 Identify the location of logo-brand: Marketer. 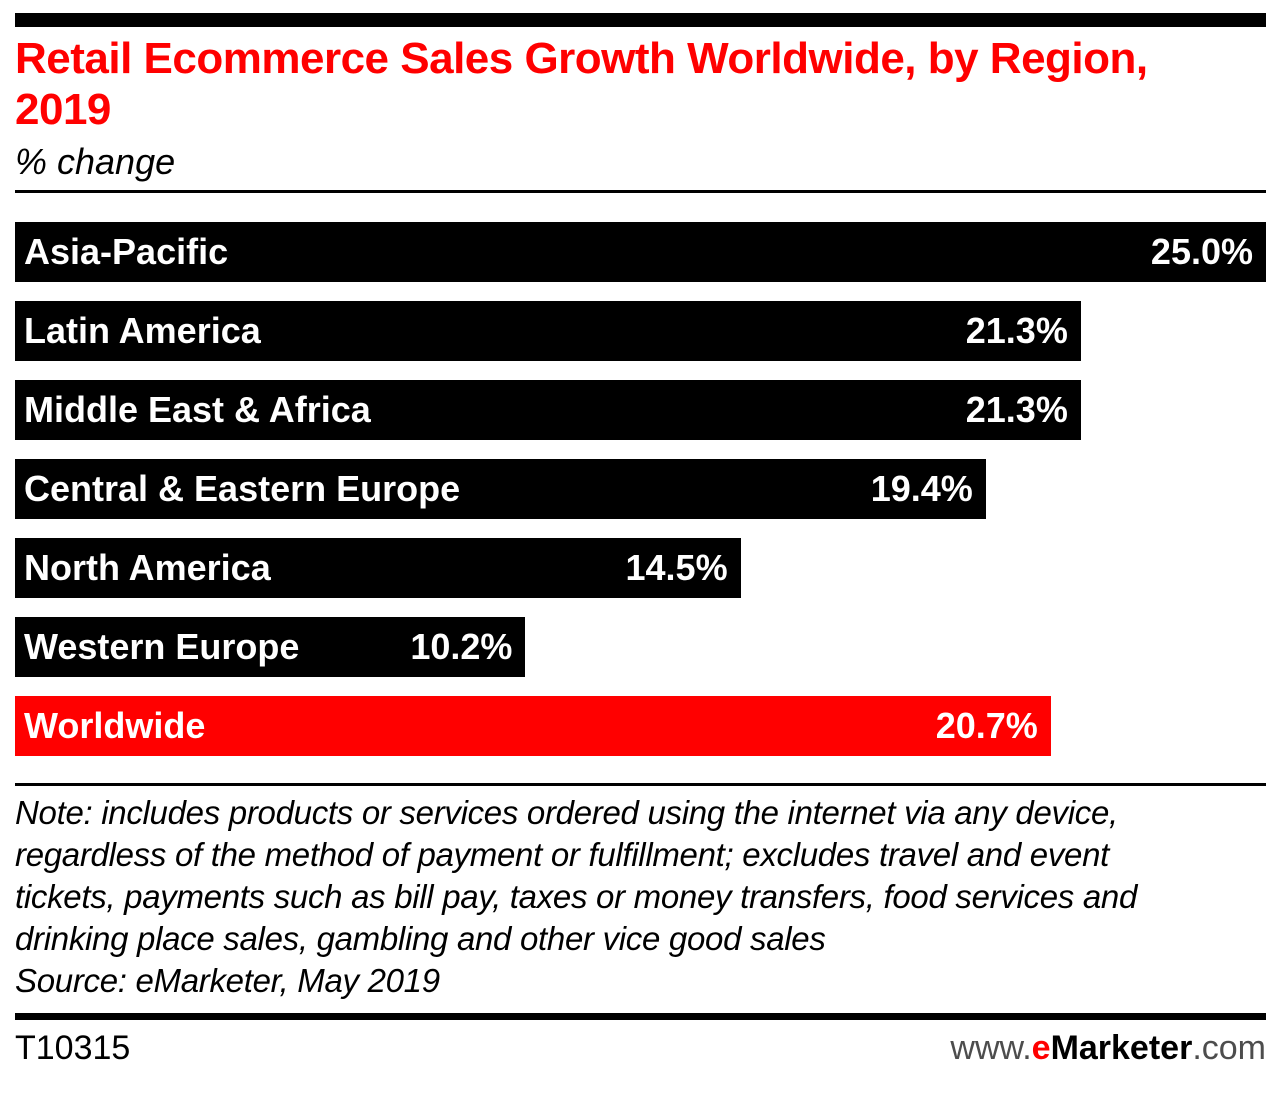
(1121, 1048).